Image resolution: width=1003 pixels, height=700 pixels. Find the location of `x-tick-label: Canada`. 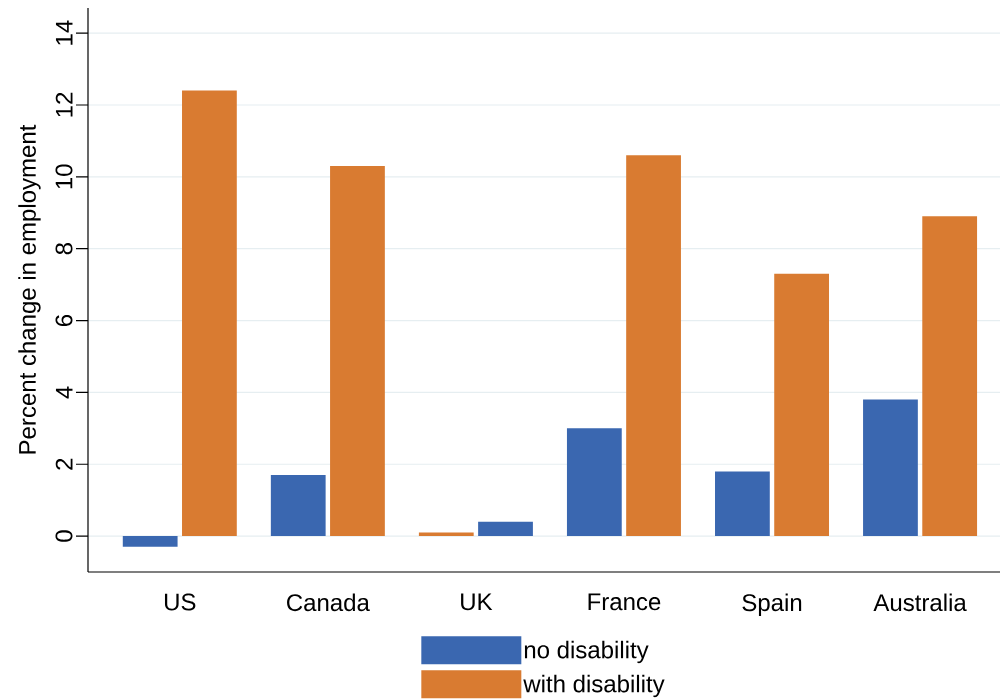

x-tick-label: Canada is located at coordinates (328, 602).